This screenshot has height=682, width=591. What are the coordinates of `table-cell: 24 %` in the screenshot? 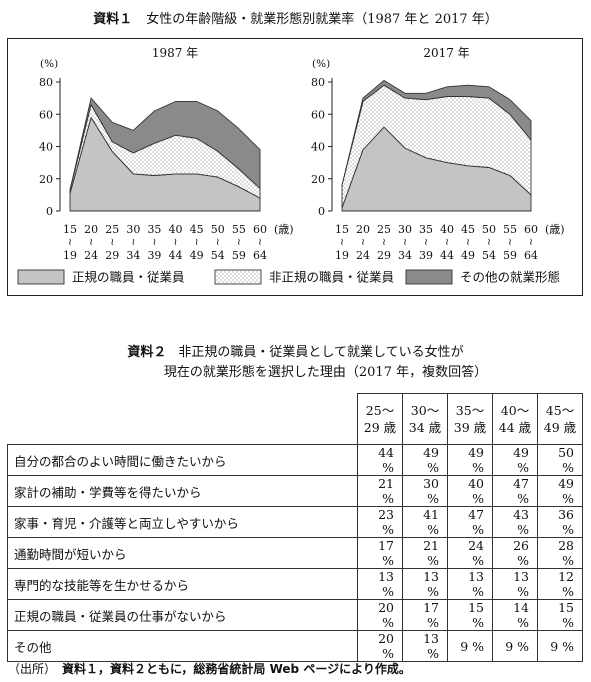 It's located at (470, 553).